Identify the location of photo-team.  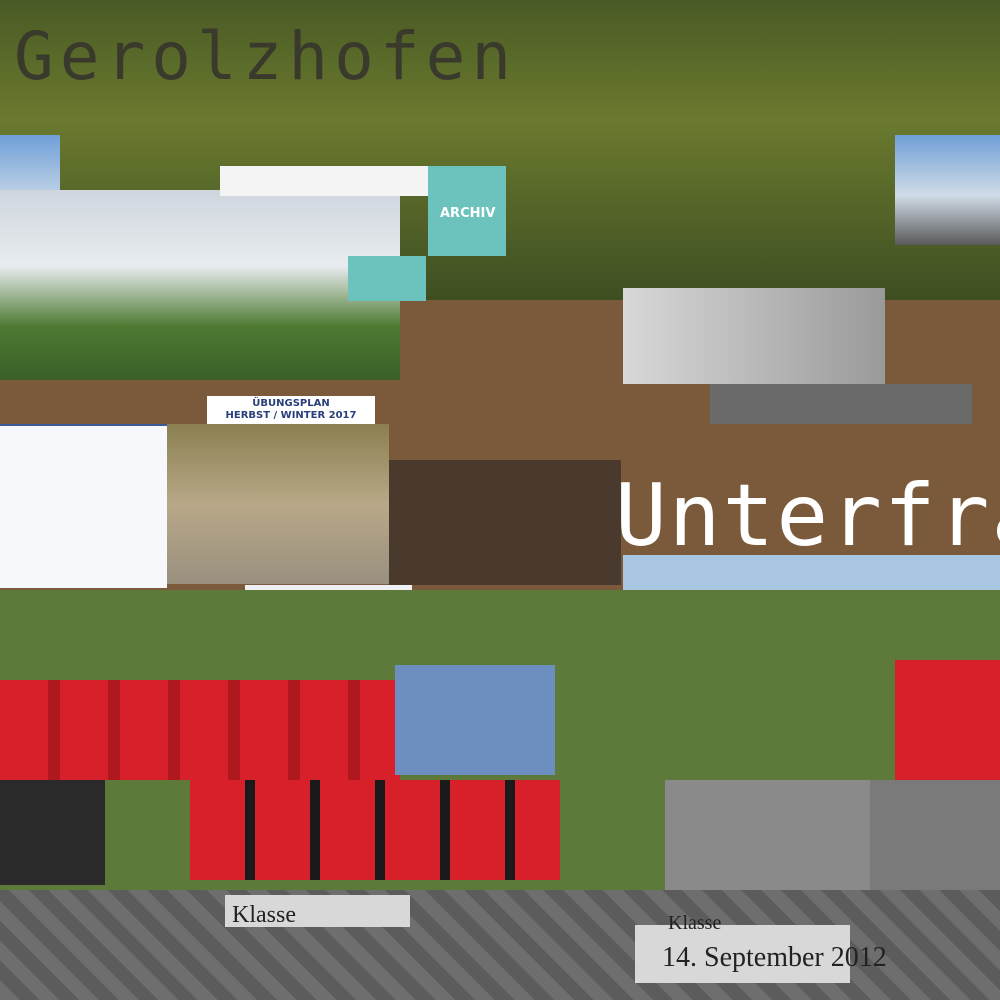
(52, 832).